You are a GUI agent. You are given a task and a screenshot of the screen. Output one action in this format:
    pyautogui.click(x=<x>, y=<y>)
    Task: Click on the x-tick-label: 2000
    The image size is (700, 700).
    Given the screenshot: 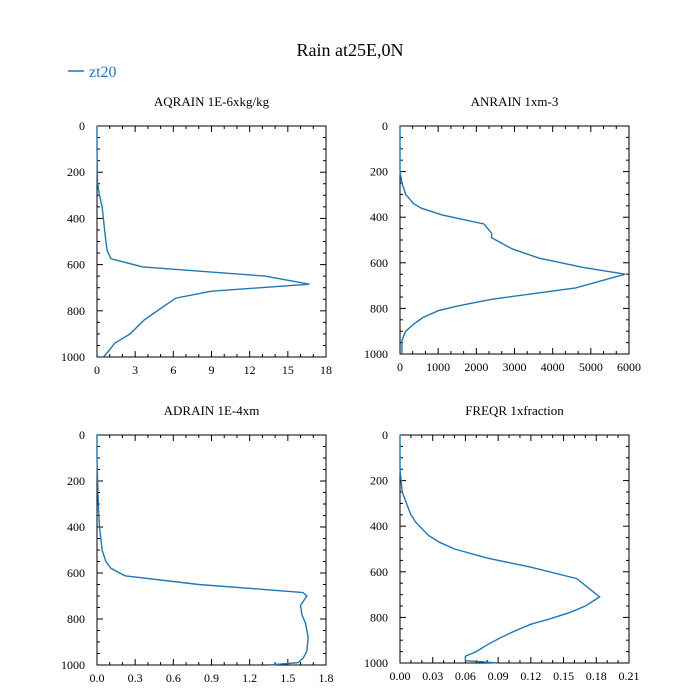 What is the action you would take?
    pyautogui.click(x=476, y=367)
    